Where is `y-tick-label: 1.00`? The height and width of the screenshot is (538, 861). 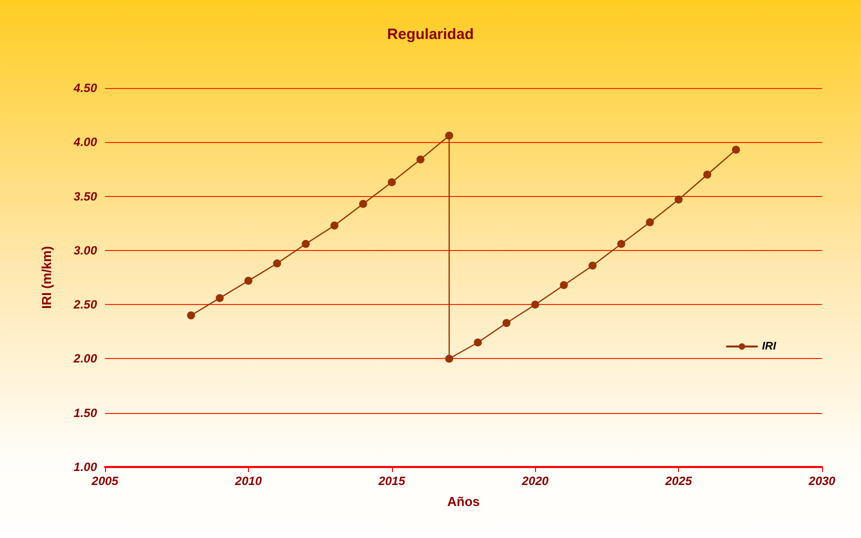 y-tick-label: 1.00 is located at coordinates (86, 467).